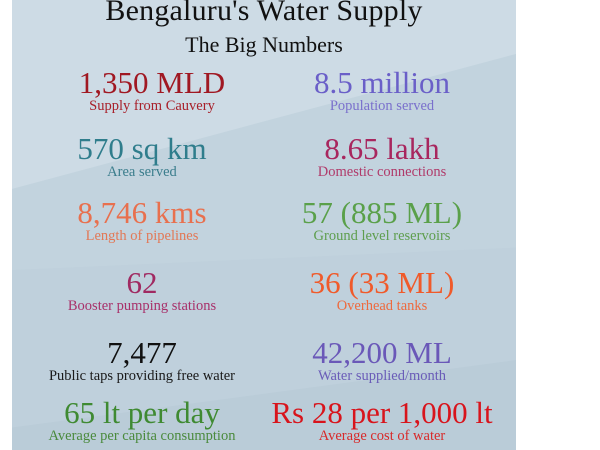 The width and height of the screenshot is (600, 450). Describe the element at coordinates (142, 282) in the screenshot. I see `stat-value: 62` at that location.